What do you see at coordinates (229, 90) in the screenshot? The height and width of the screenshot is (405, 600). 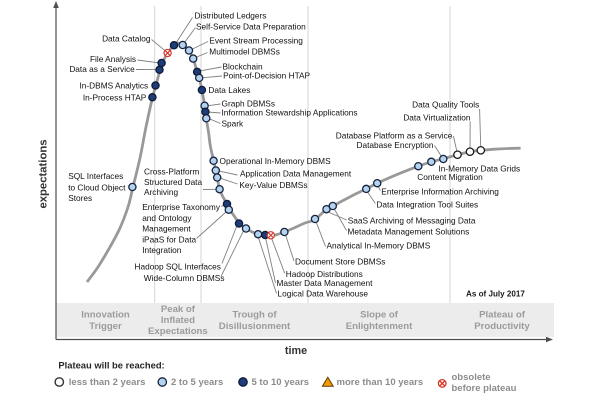 I see `svg-text: Data Lakes` at bounding box center [229, 90].